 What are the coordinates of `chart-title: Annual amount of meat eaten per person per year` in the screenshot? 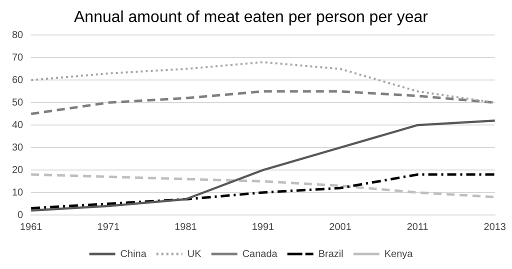 It's located at (251, 17).